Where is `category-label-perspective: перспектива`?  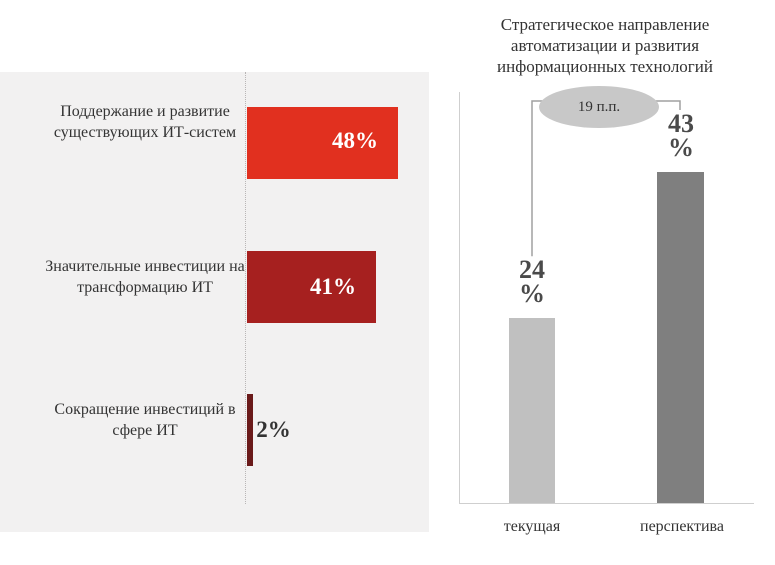
category-label-perspective: перспектива is located at coordinates (682, 526).